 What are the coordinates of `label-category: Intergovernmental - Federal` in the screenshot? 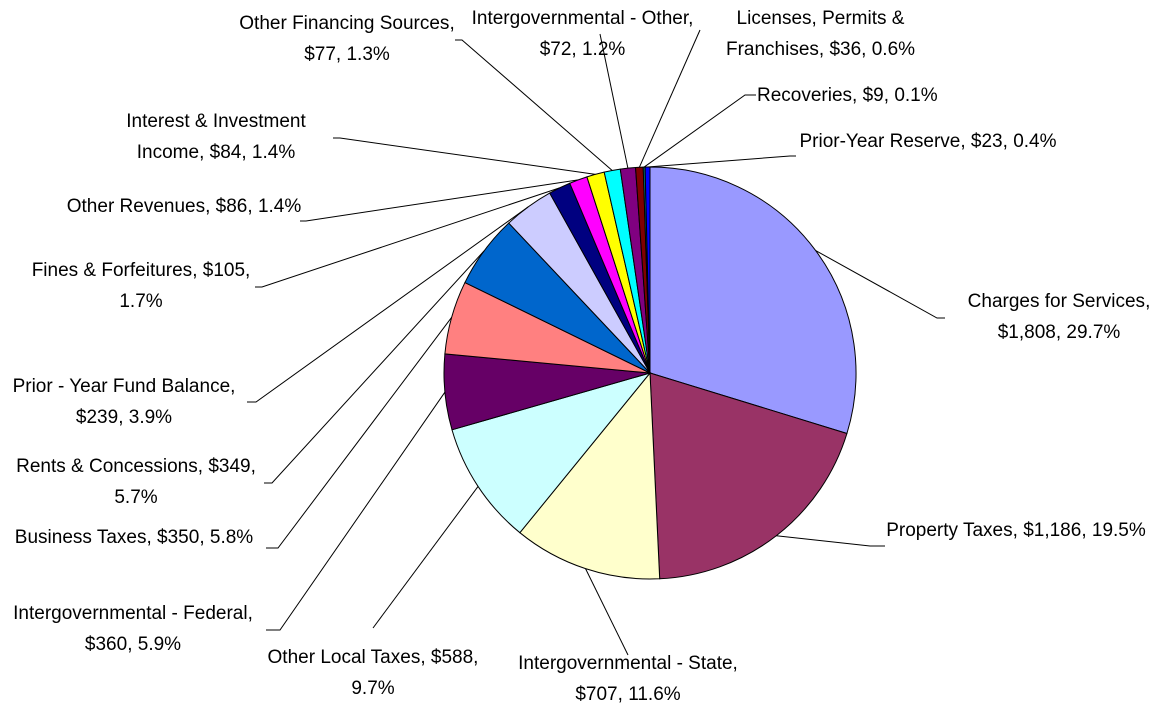 It's located at (130, 613).